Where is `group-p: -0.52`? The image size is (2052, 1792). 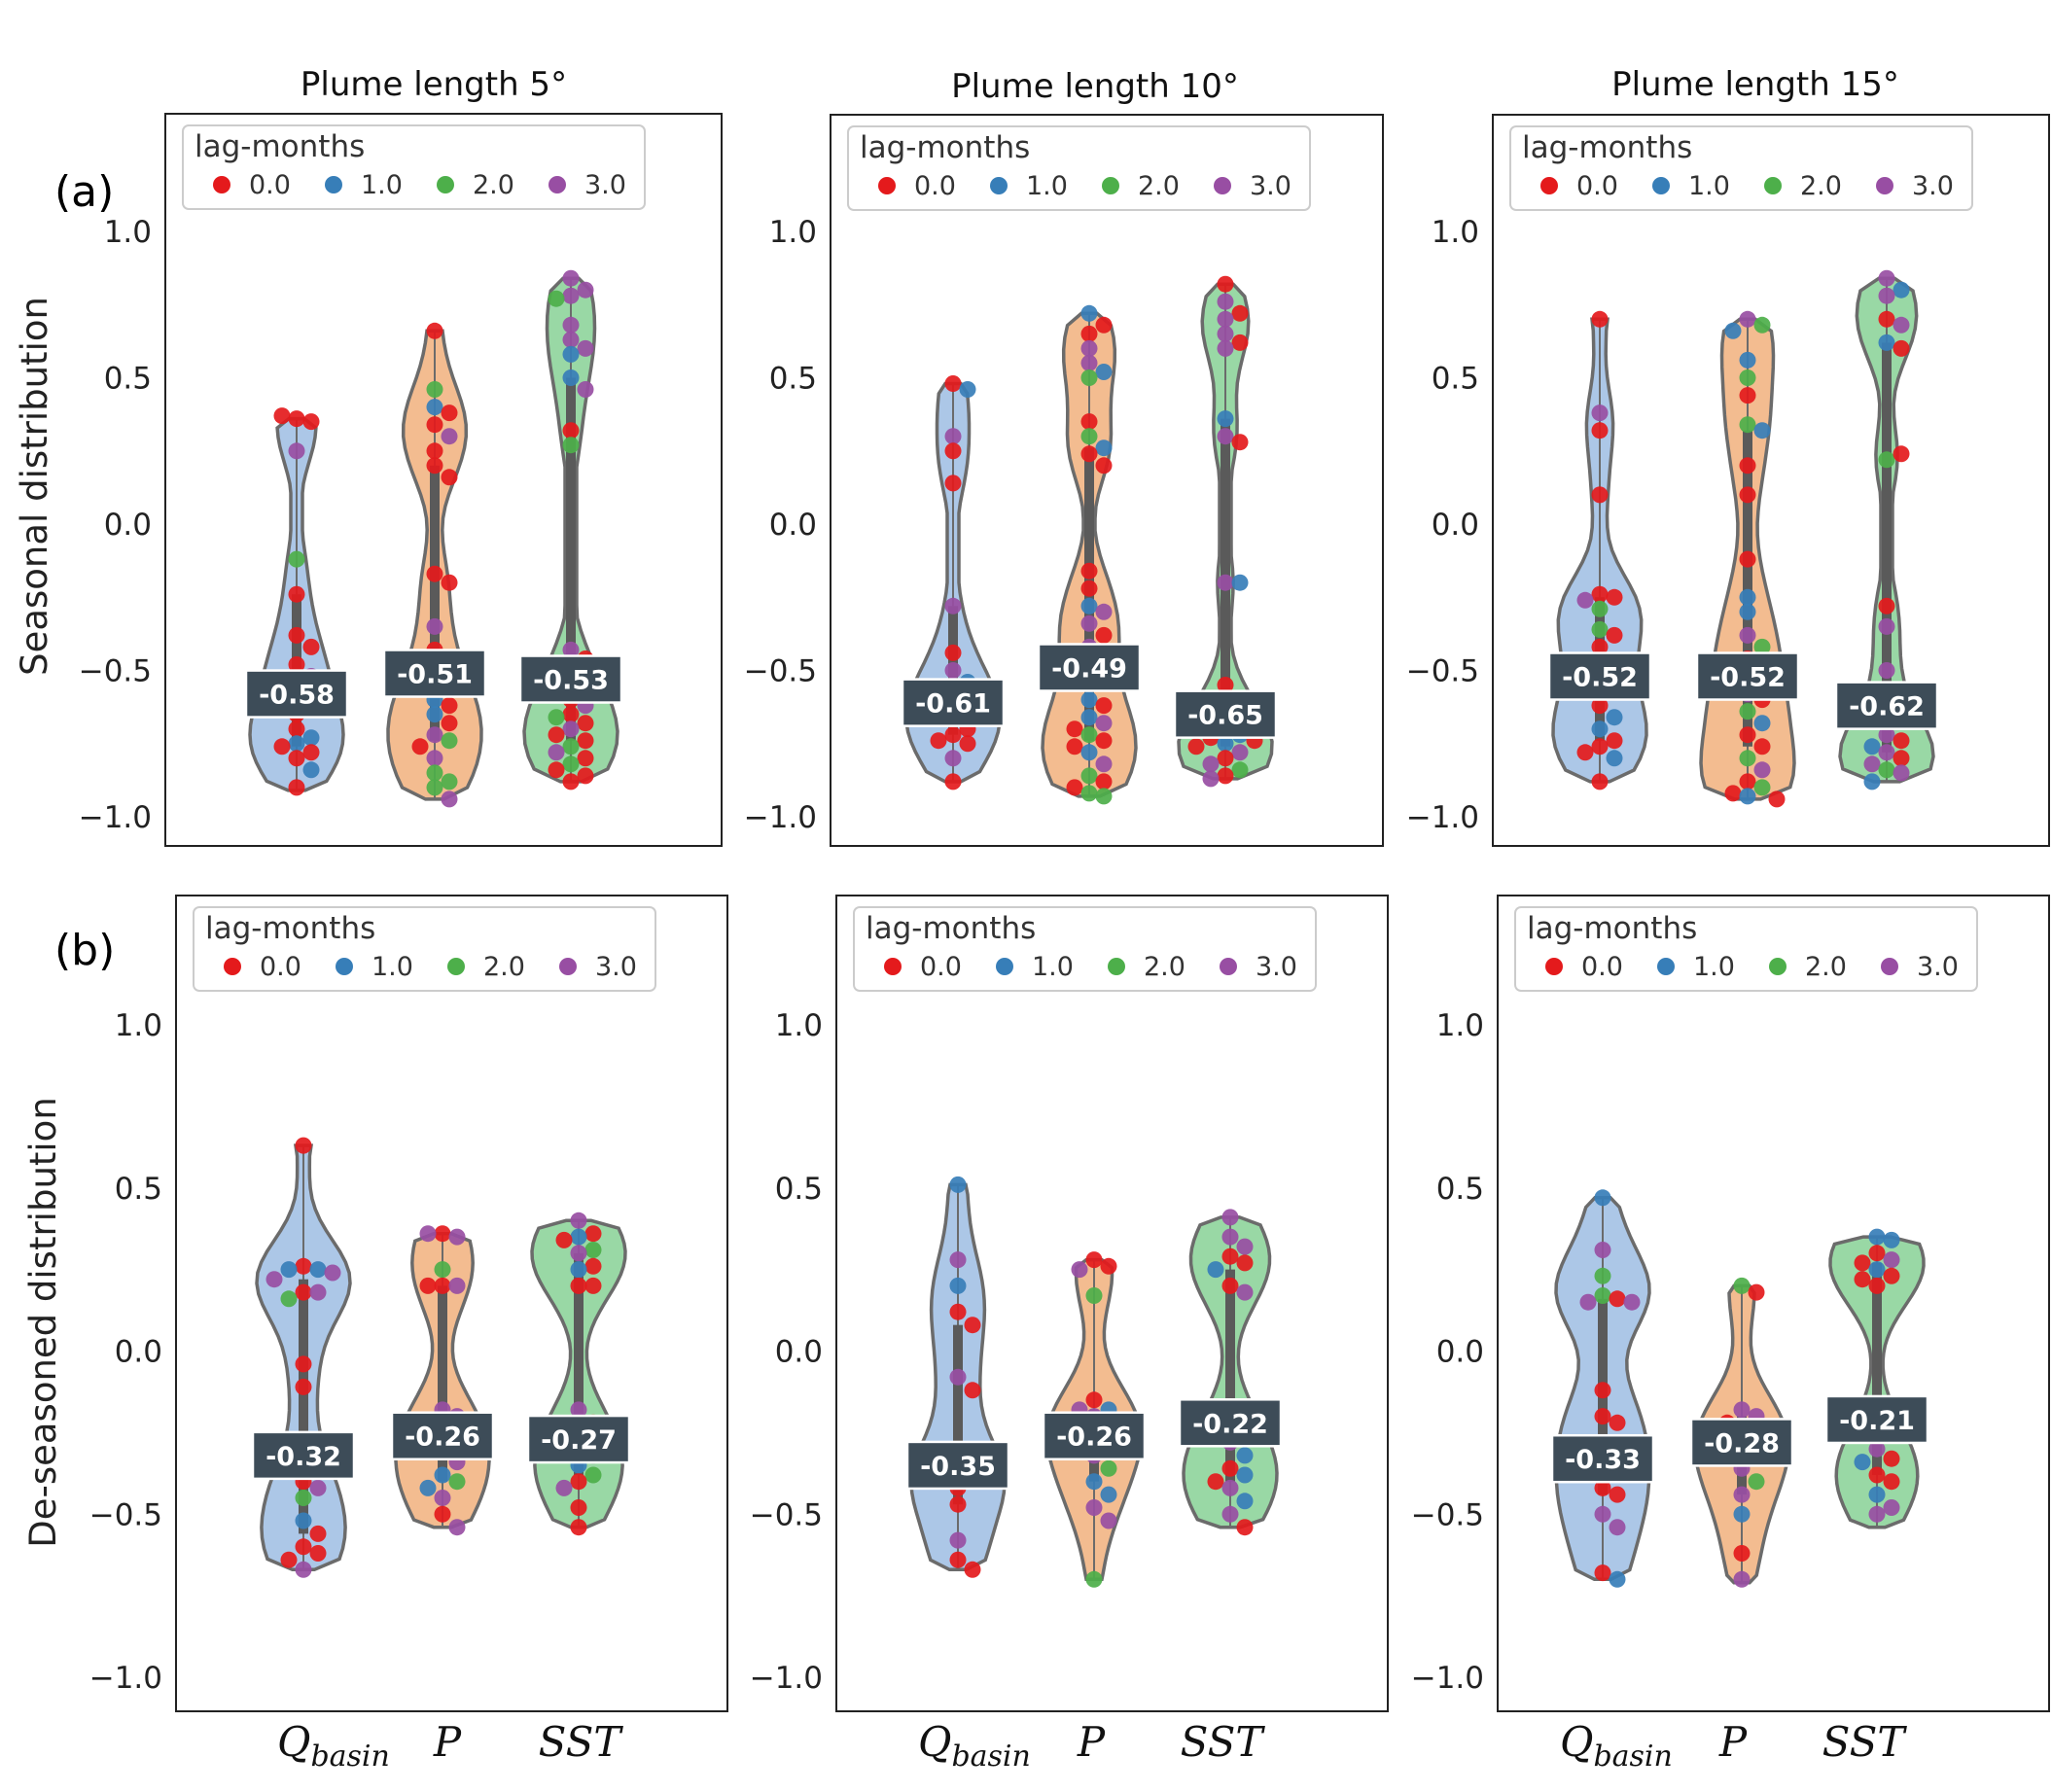 group-p: -0.52 is located at coordinates (1747, 559).